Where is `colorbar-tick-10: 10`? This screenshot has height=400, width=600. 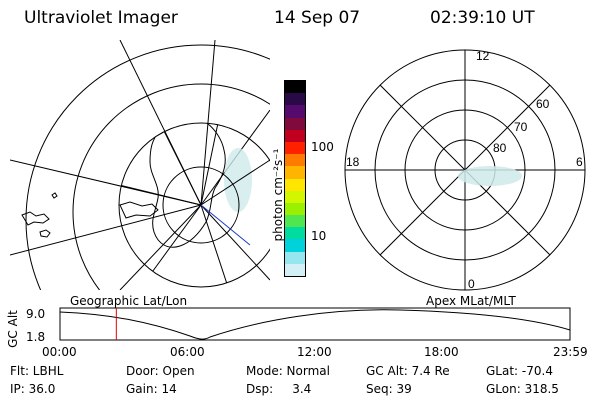 colorbar-tick-10: 10 is located at coordinates (319, 236).